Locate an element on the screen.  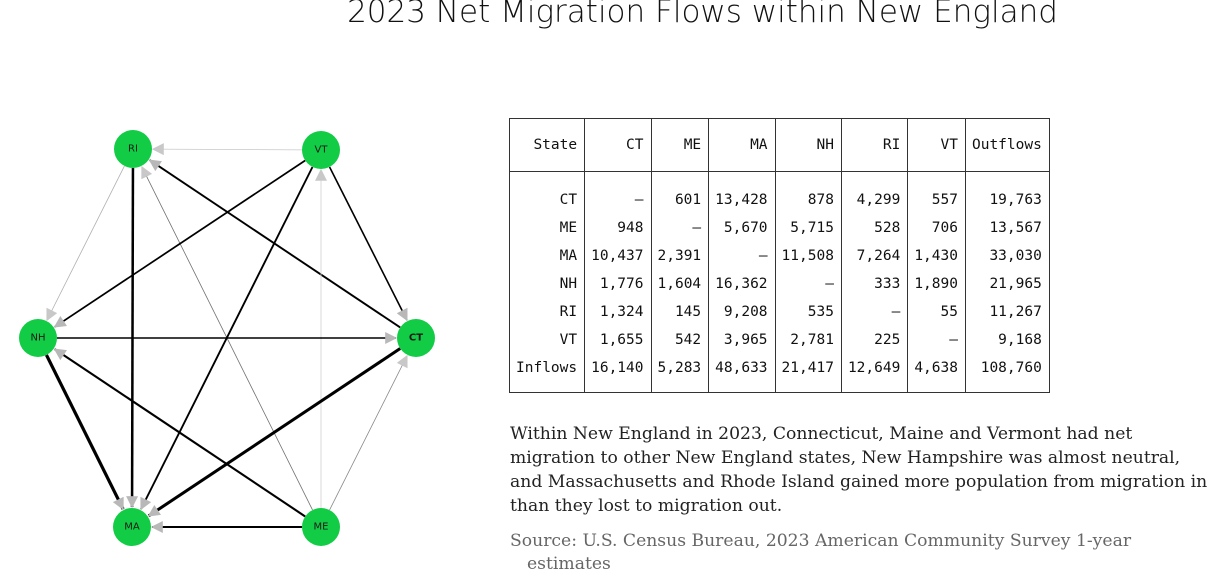
node-label: ME is located at coordinates (321, 527).